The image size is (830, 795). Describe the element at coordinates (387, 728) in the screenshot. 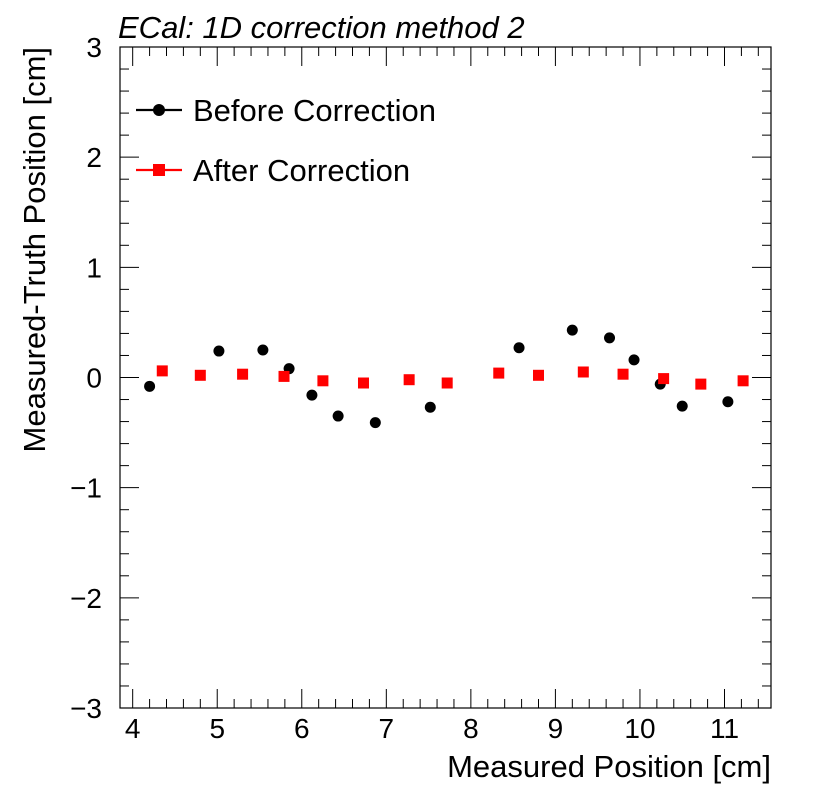

I see `x-tick-label: 7` at that location.